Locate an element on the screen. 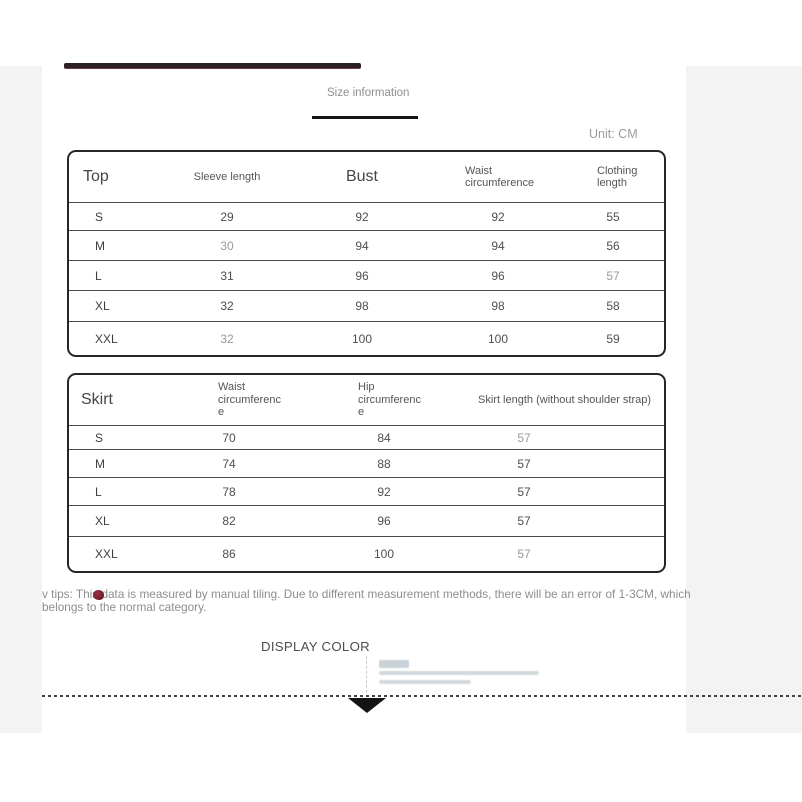 The image size is (802, 802). value-cell: 59 is located at coordinates (613, 338).